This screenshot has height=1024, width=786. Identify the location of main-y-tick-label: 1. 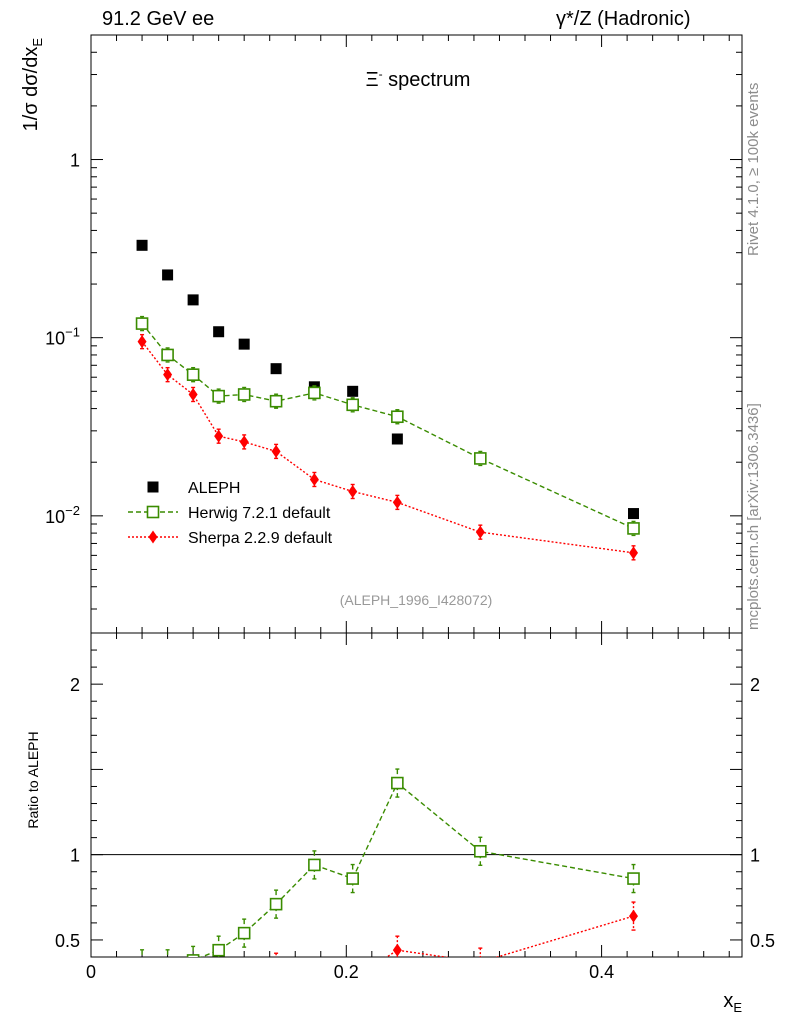
(75, 161).